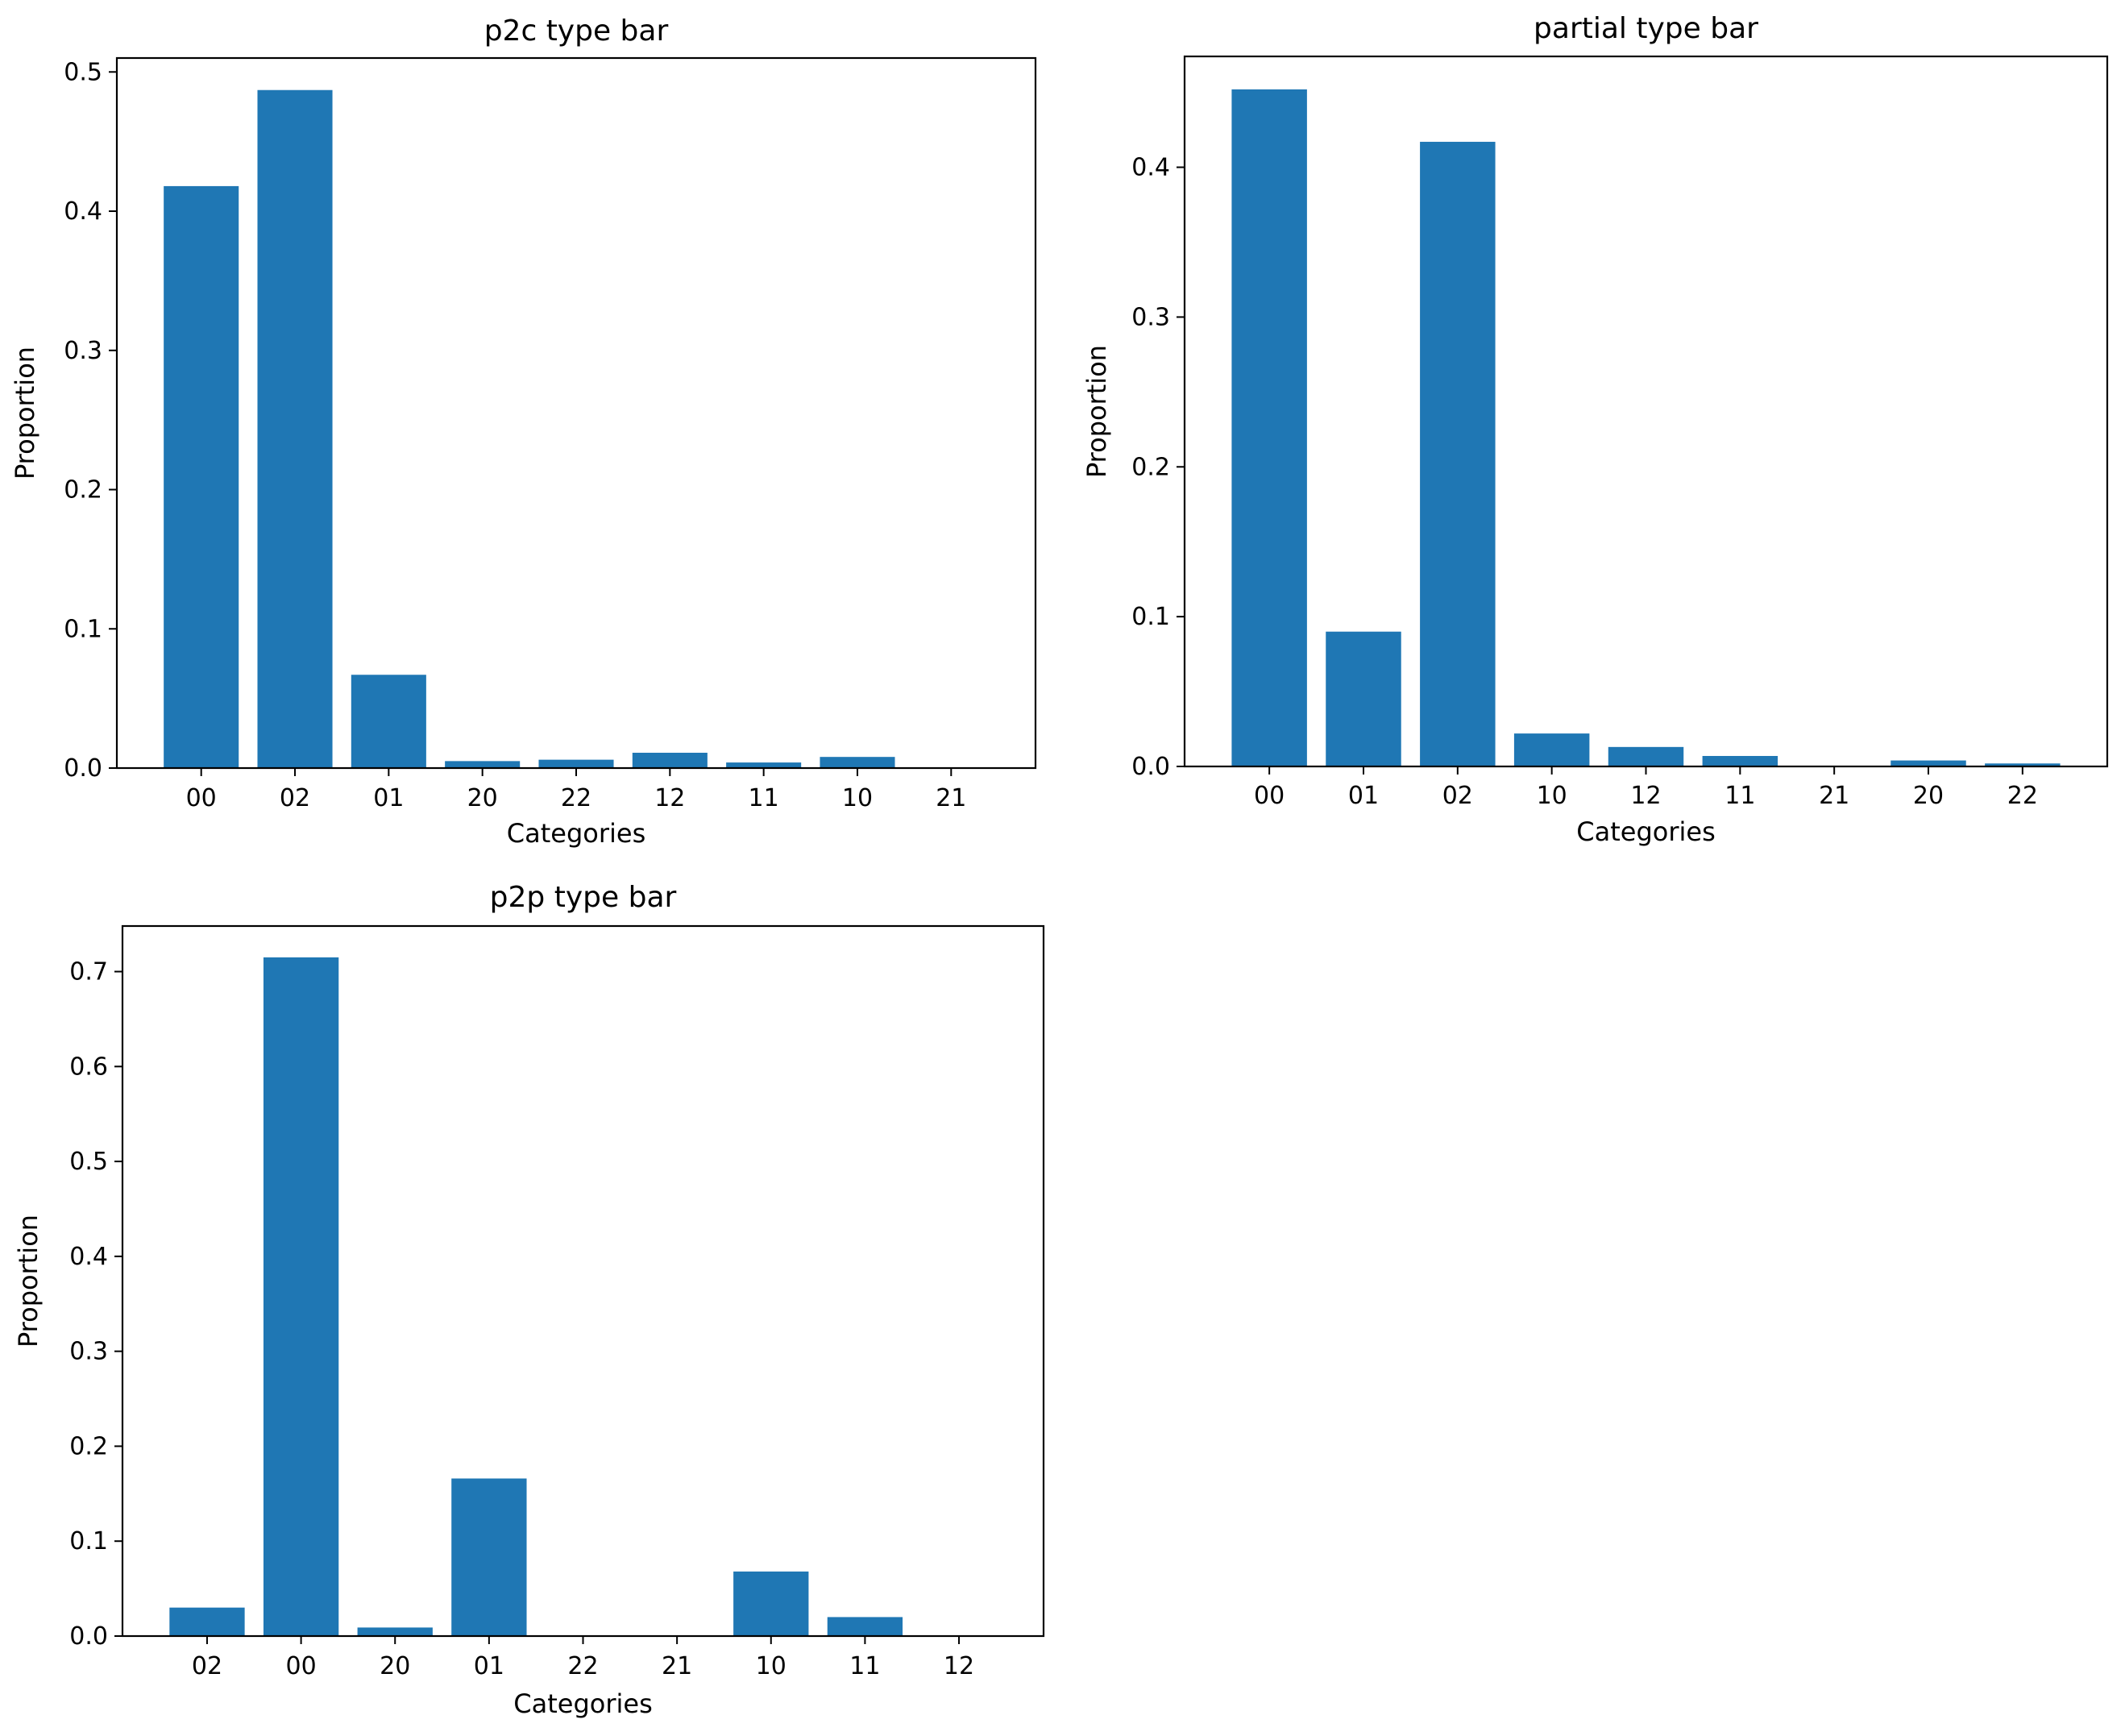 The width and height of the screenshot is (2125, 1736). What do you see at coordinates (583, 897) in the screenshot?
I see `chart-title: p2p type bar` at bounding box center [583, 897].